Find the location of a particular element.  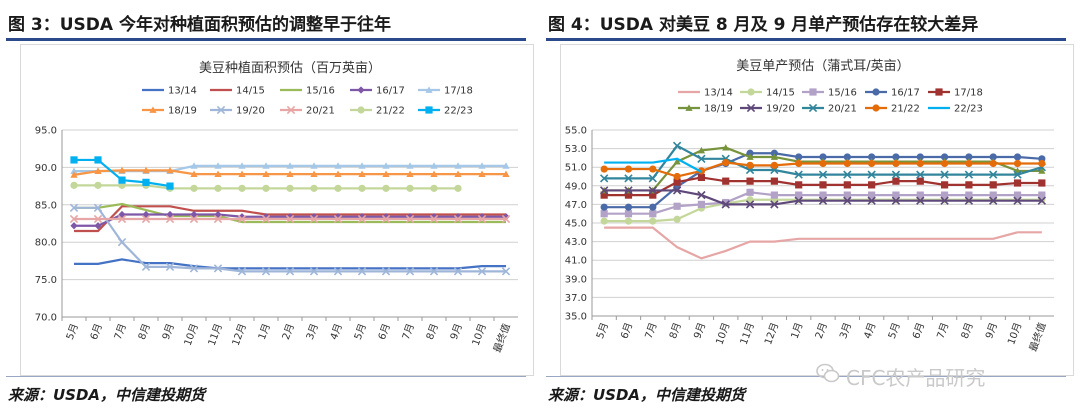

chart-title: 美豆种植面积预估（百万英亩） is located at coordinates (290, 68).